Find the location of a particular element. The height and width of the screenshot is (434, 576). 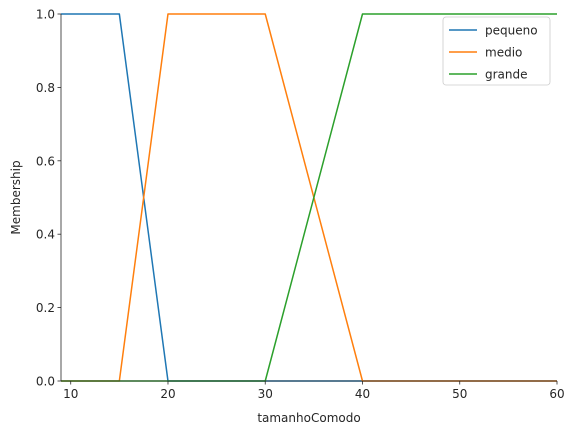

legend-label-pequeno: pequeno is located at coordinates (511, 31).